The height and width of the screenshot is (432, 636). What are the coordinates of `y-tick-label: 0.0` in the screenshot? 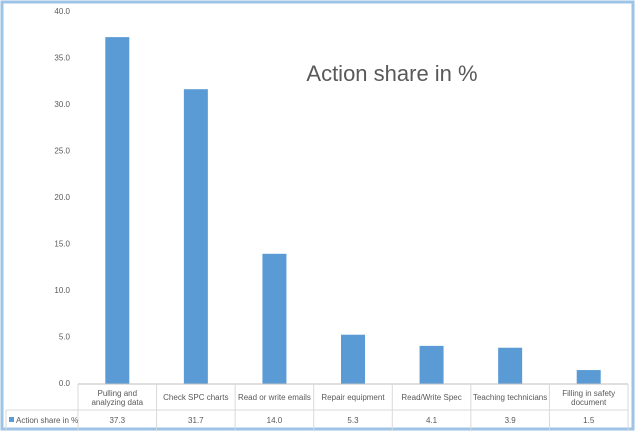 It's located at (65, 383).